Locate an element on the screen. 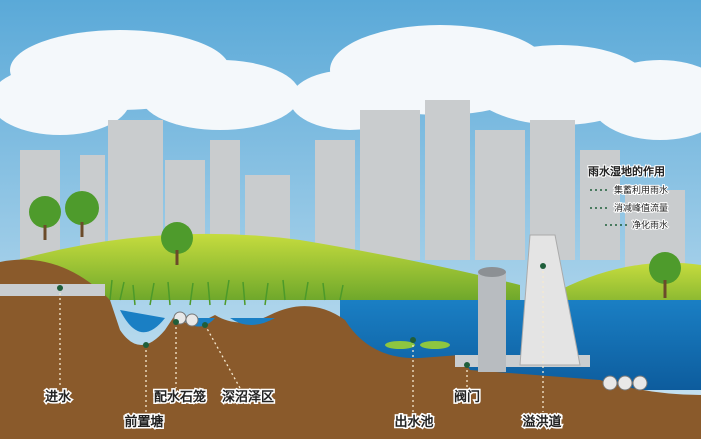 Image resolution: width=701 pixels, height=439 pixels. label: 深沼泽区 is located at coordinates (248, 397).